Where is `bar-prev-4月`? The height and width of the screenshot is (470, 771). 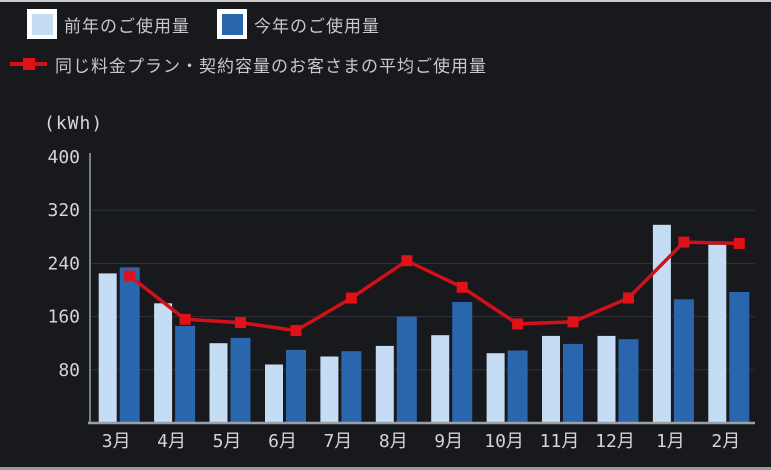
bar-prev-4月 is located at coordinates (163, 363).